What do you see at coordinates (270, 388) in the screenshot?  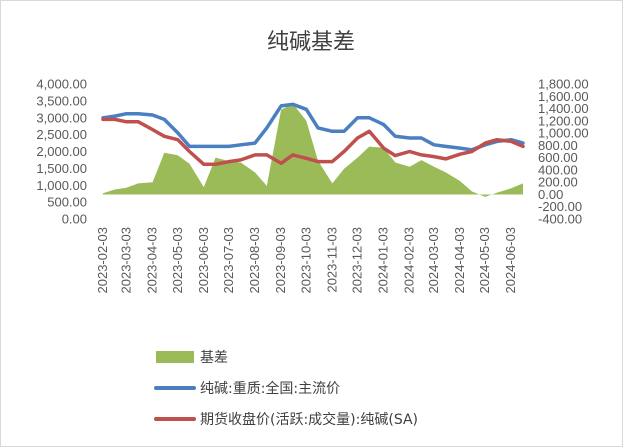 I see `legend-label: 纯碱:重质:全国:主流价` at bounding box center [270, 388].